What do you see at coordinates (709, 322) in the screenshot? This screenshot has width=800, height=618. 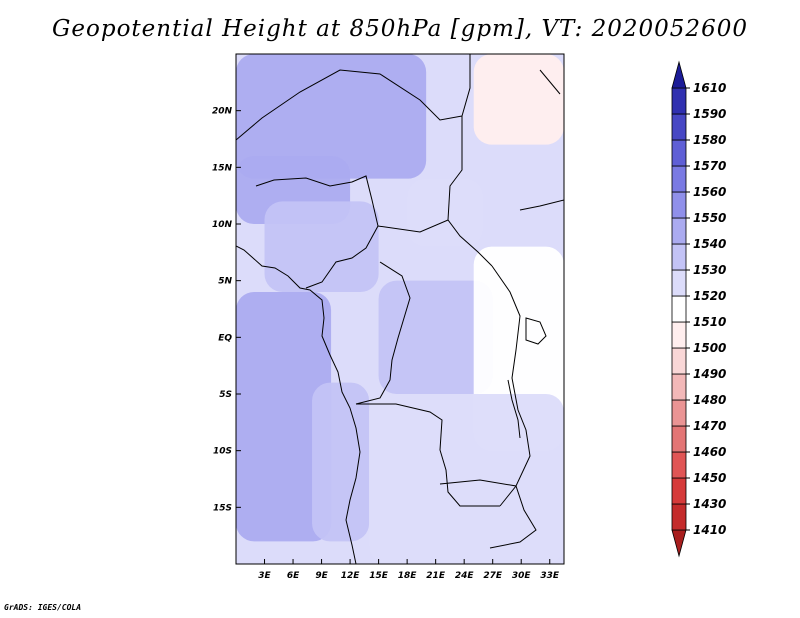 I see `colorbar-label: 1510` at bounding box center [709, 322].